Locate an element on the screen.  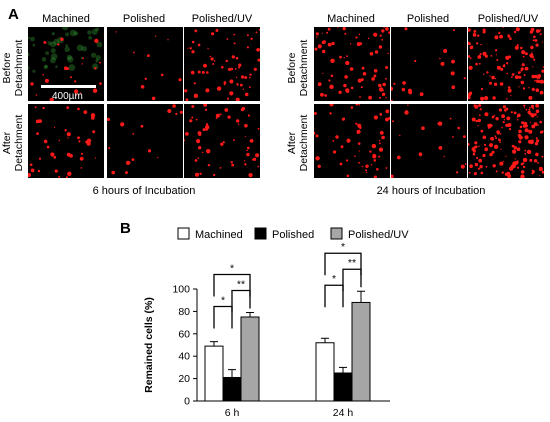
right-caption: 24 hours of Incubation is located at coordinates (431, 191).